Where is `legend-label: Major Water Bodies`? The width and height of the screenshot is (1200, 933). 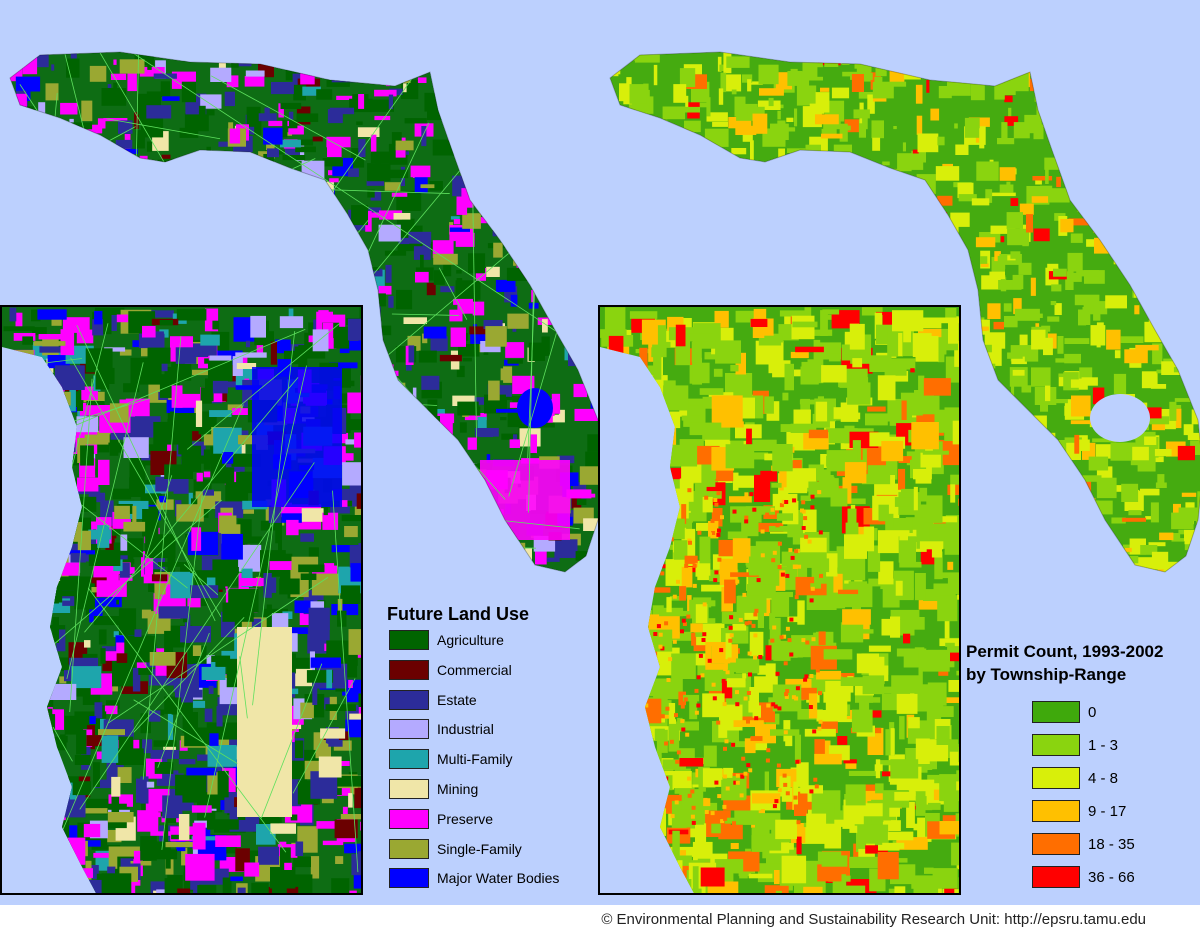
legend-label: Major Water Bodies is located at coordinates (498, 878).